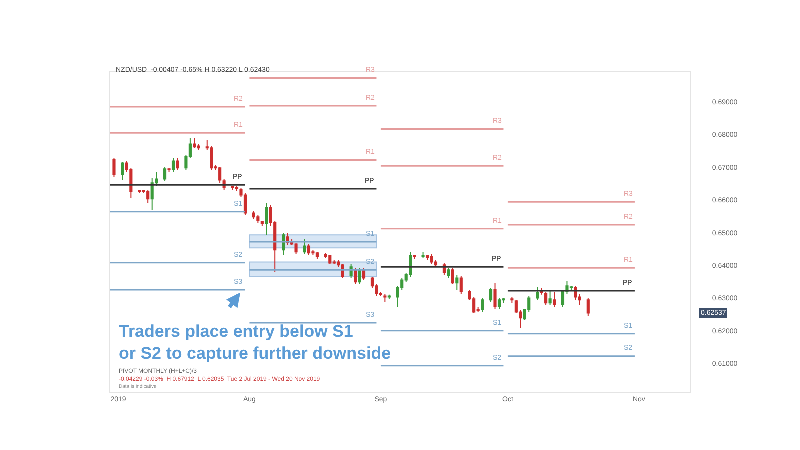  Describe the element at coordinates (255, 343) in the screenshot. I see `annotation: Traders place entry below S1 or S2 to capture further downside` at that location.